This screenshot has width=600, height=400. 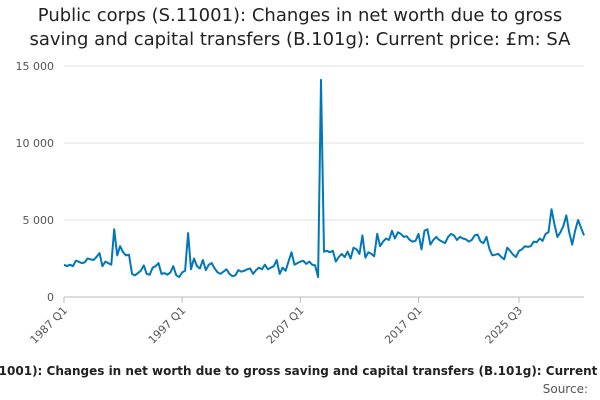 I want to click on x-tick-label: 2017 Q1, so click(x=403, y=325).